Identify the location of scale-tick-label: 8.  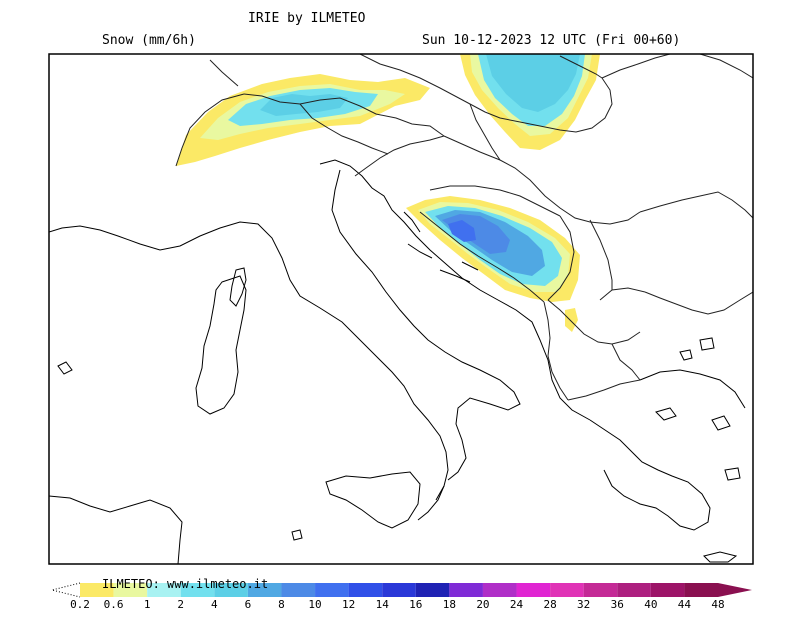
(281, 604).